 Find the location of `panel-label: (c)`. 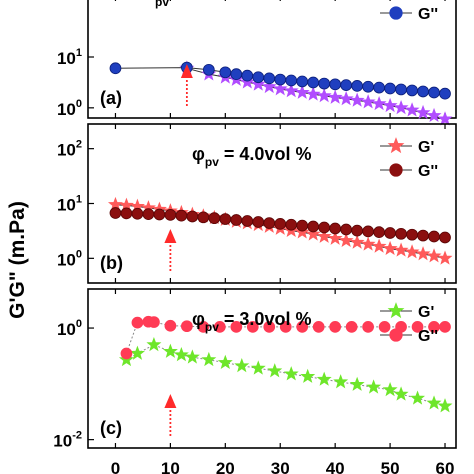

panel-label: (c) is located at coordinates (111, 428).